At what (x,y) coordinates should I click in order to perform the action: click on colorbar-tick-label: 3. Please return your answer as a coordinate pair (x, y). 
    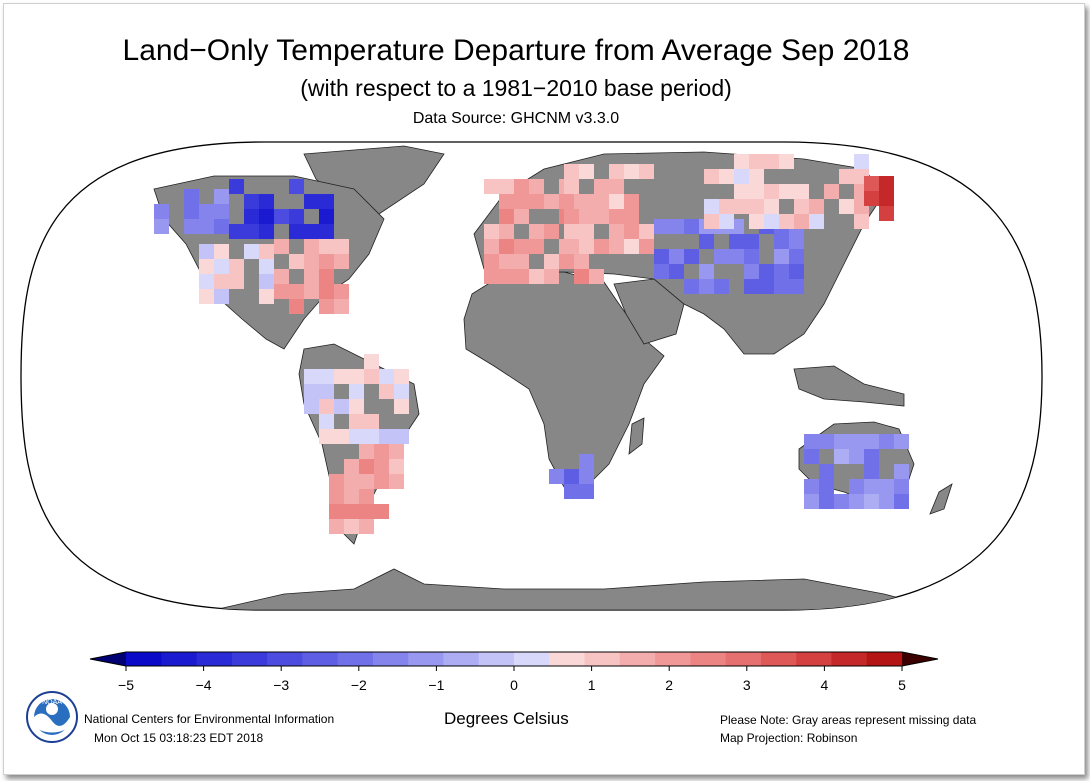
    Looking at the image, I should click on (747, 685).